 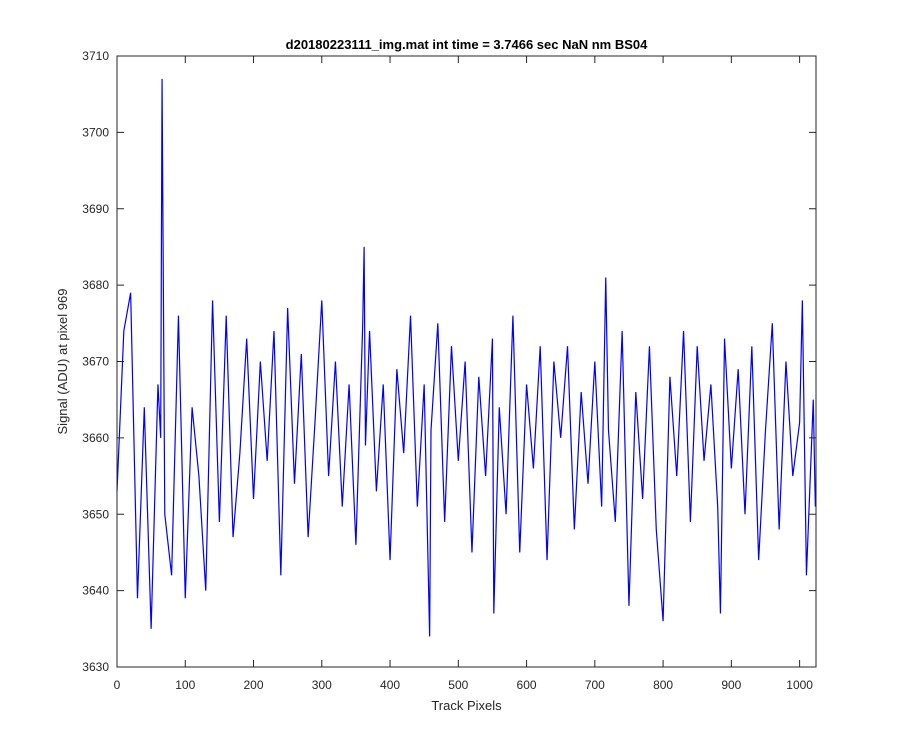 What do you see at coordinates (95, 285) in the screenshot?
I see `y-tick-label: 3680` at bounding box center [95, 285].